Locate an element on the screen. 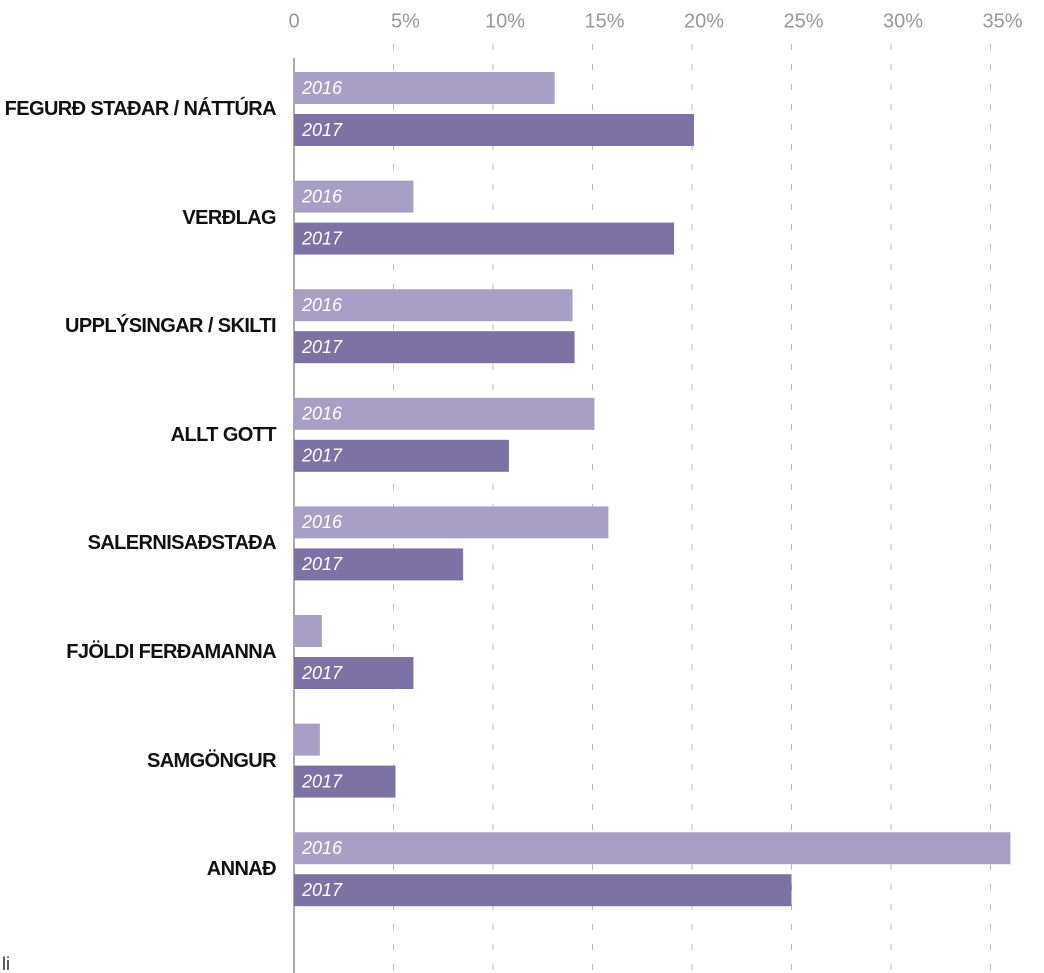  category-label: ANNAÐ is located at coordinates (241, 869).